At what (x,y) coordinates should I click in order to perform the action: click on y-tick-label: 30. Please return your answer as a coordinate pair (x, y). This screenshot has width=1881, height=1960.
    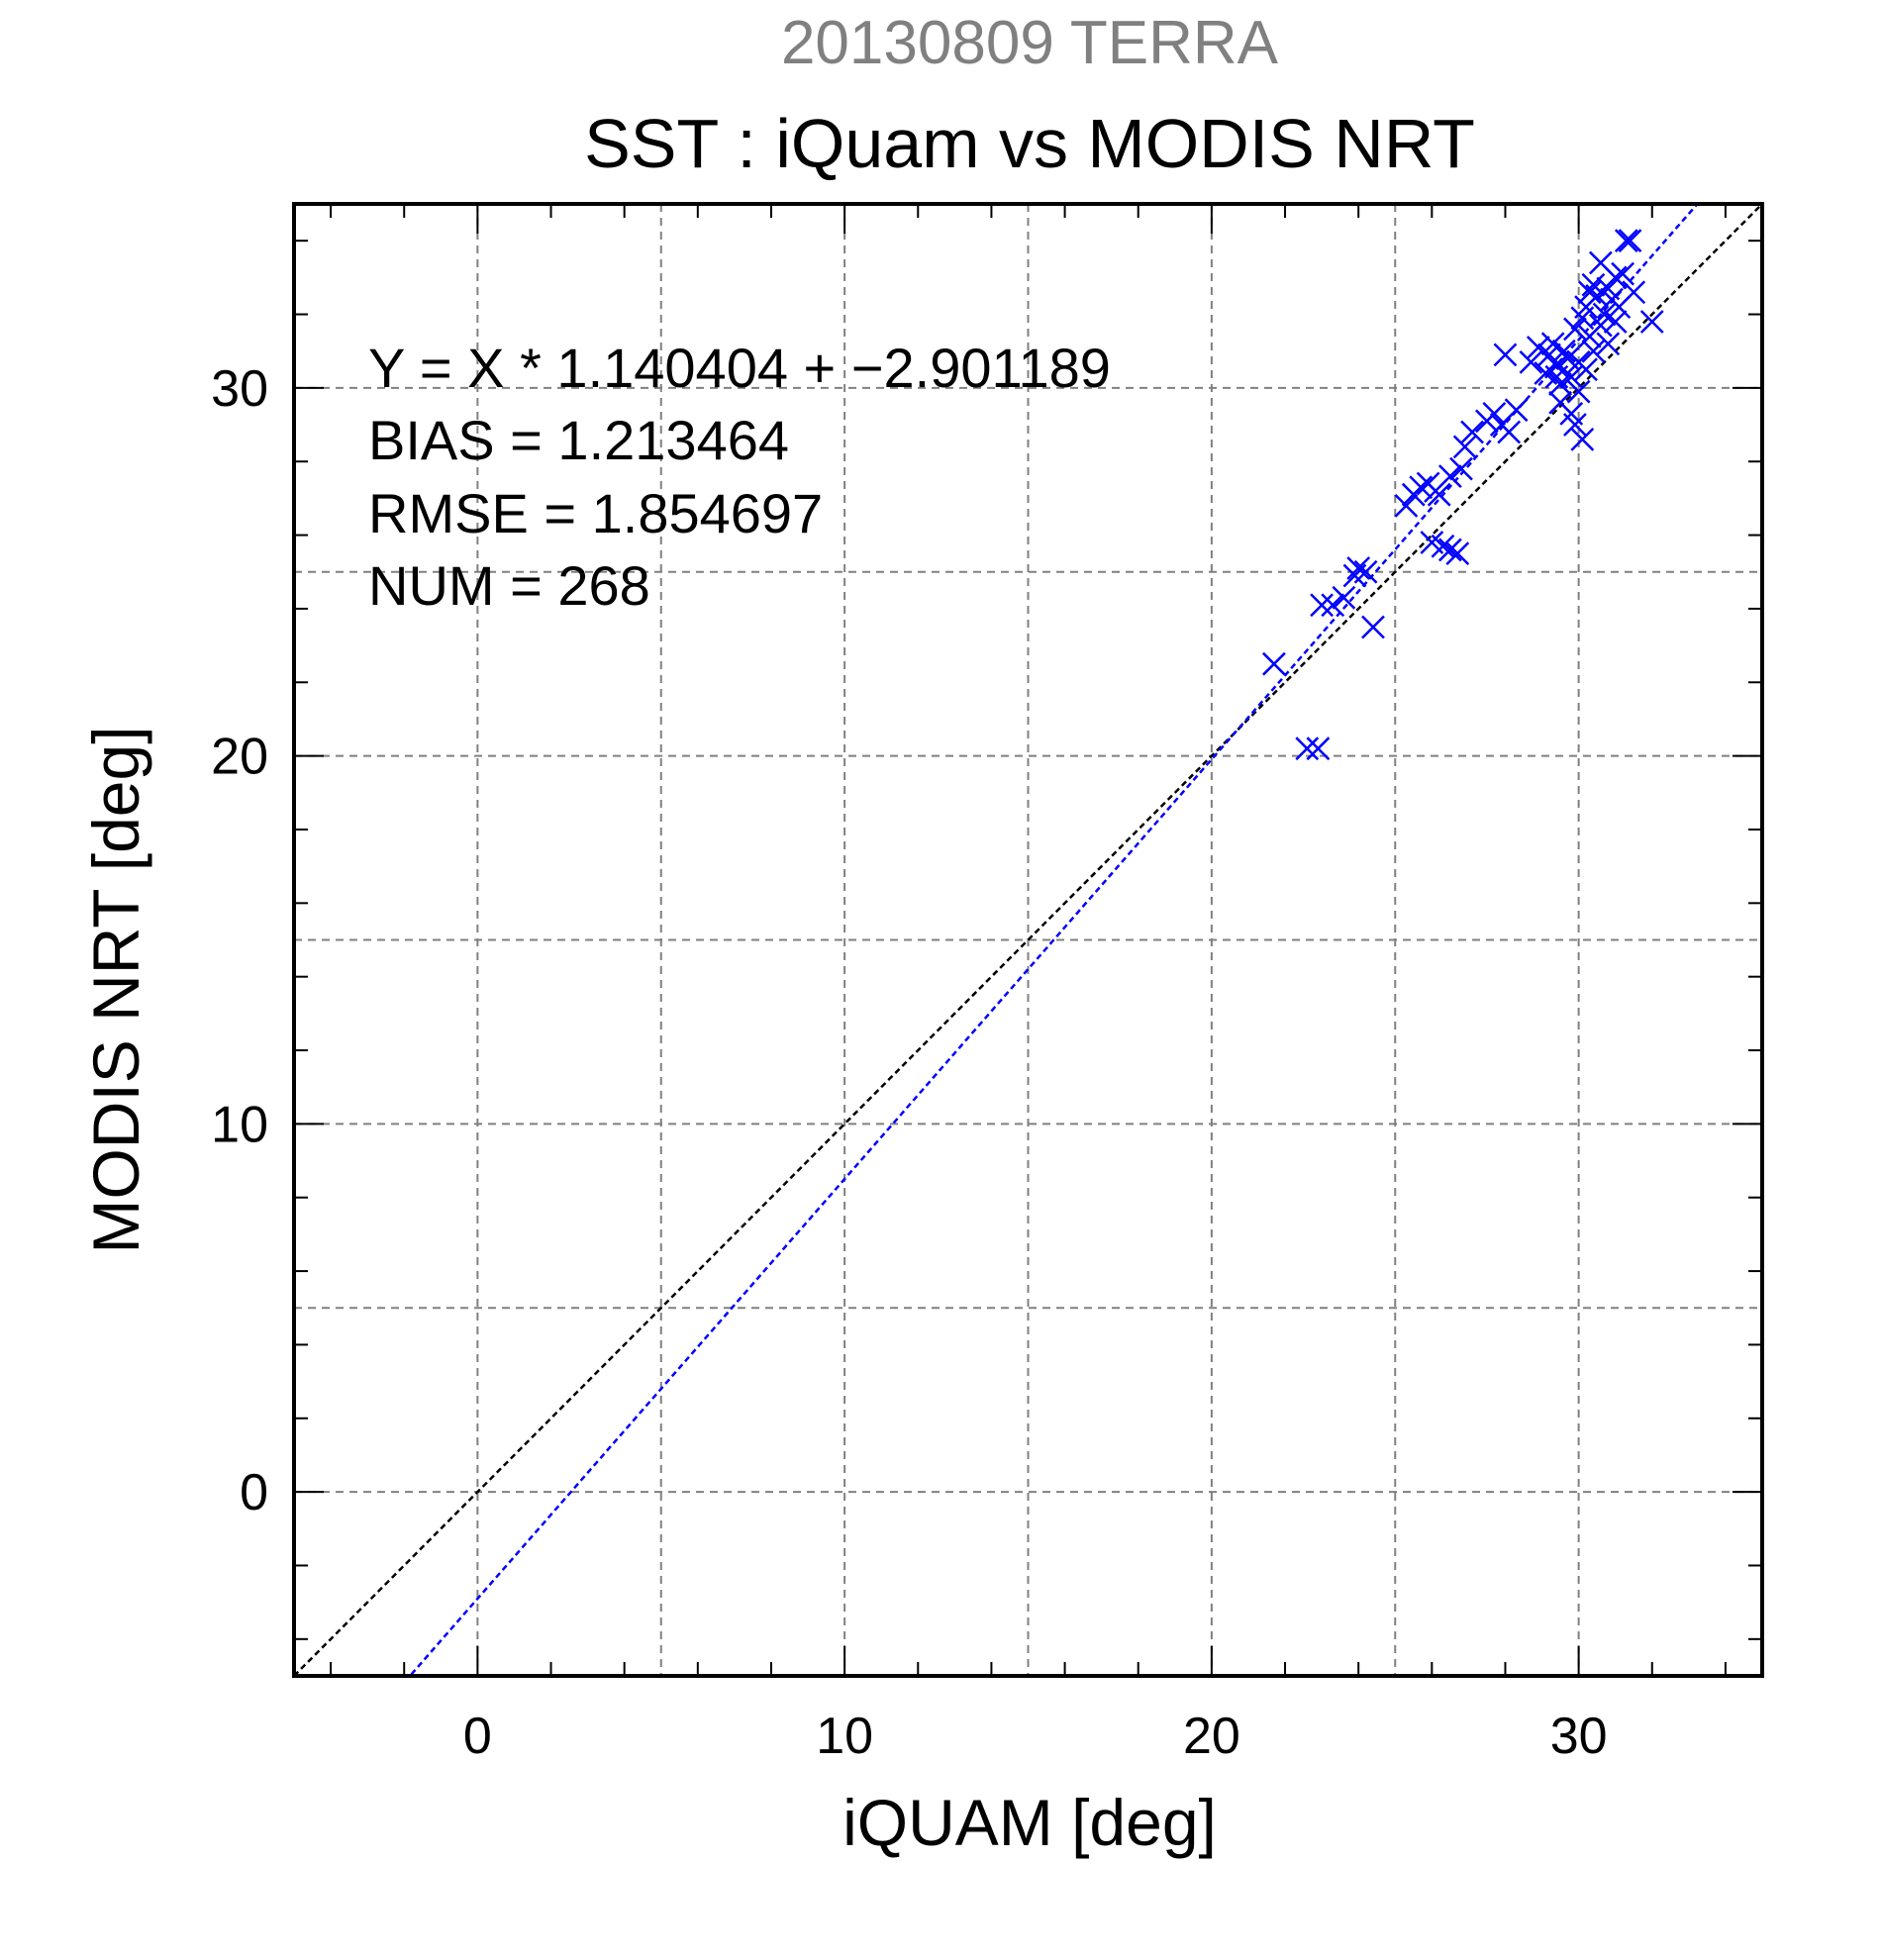
    Looking at the image, I should click on (240, 389).